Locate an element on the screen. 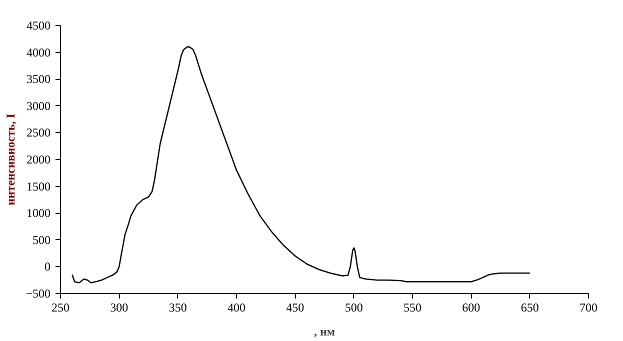  x-tick-label: 350 is located at coordinates (177, 307).